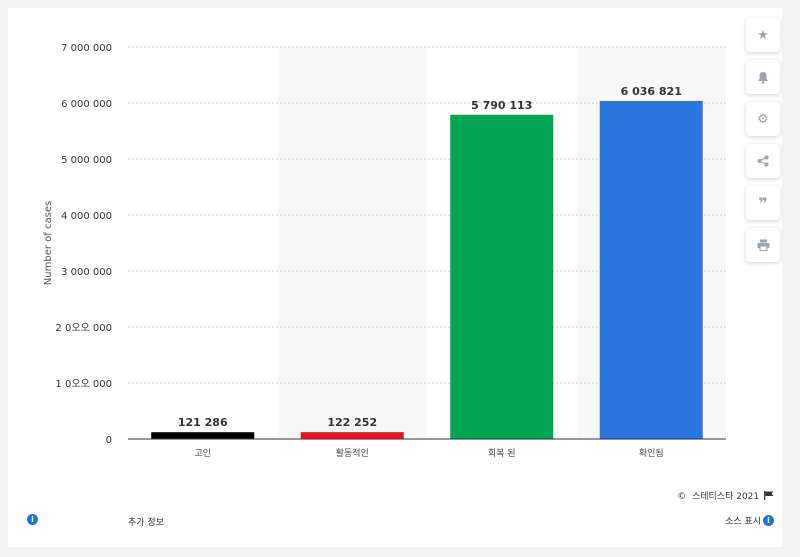 Image resolution: width=800 pixels, height=557 pixels. Describe the element at coordinates (651, 91) in the screenshot. I see `data-label: 6 036 821` at that location.